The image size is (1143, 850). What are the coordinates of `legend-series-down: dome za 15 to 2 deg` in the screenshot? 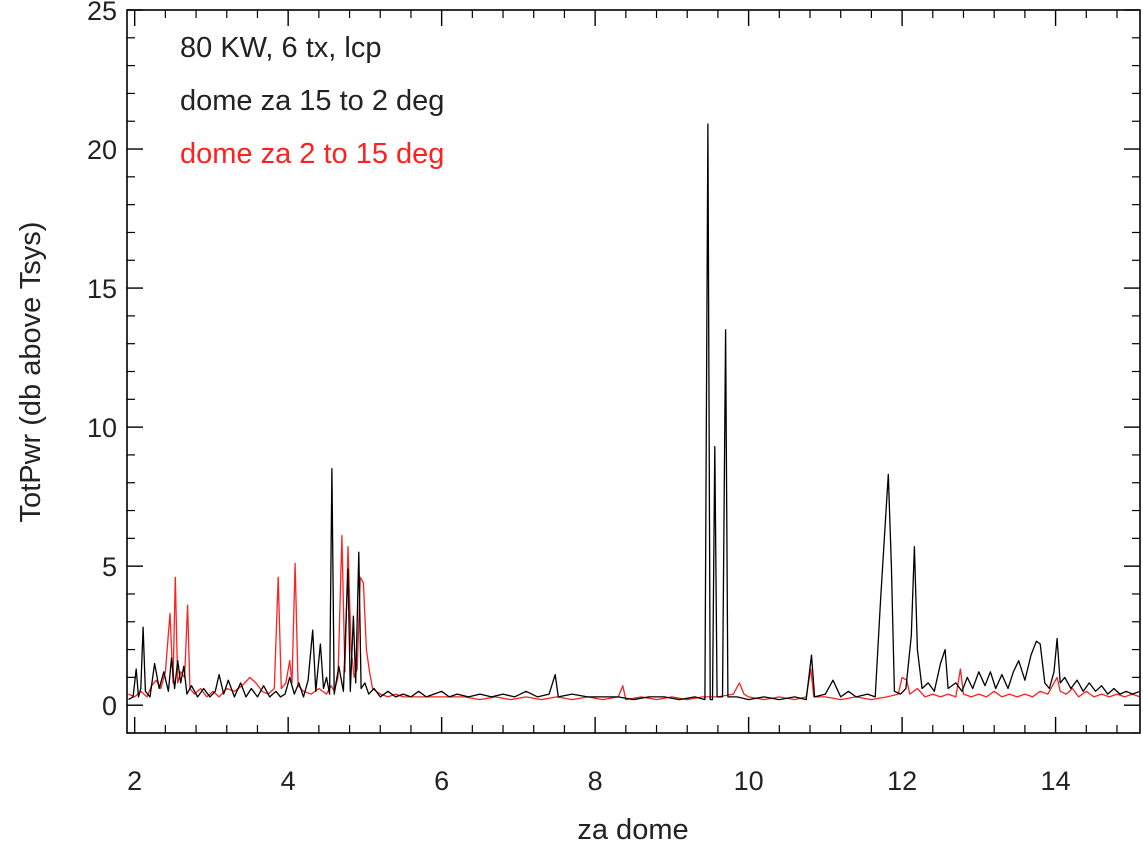 It's located at (312, 101).